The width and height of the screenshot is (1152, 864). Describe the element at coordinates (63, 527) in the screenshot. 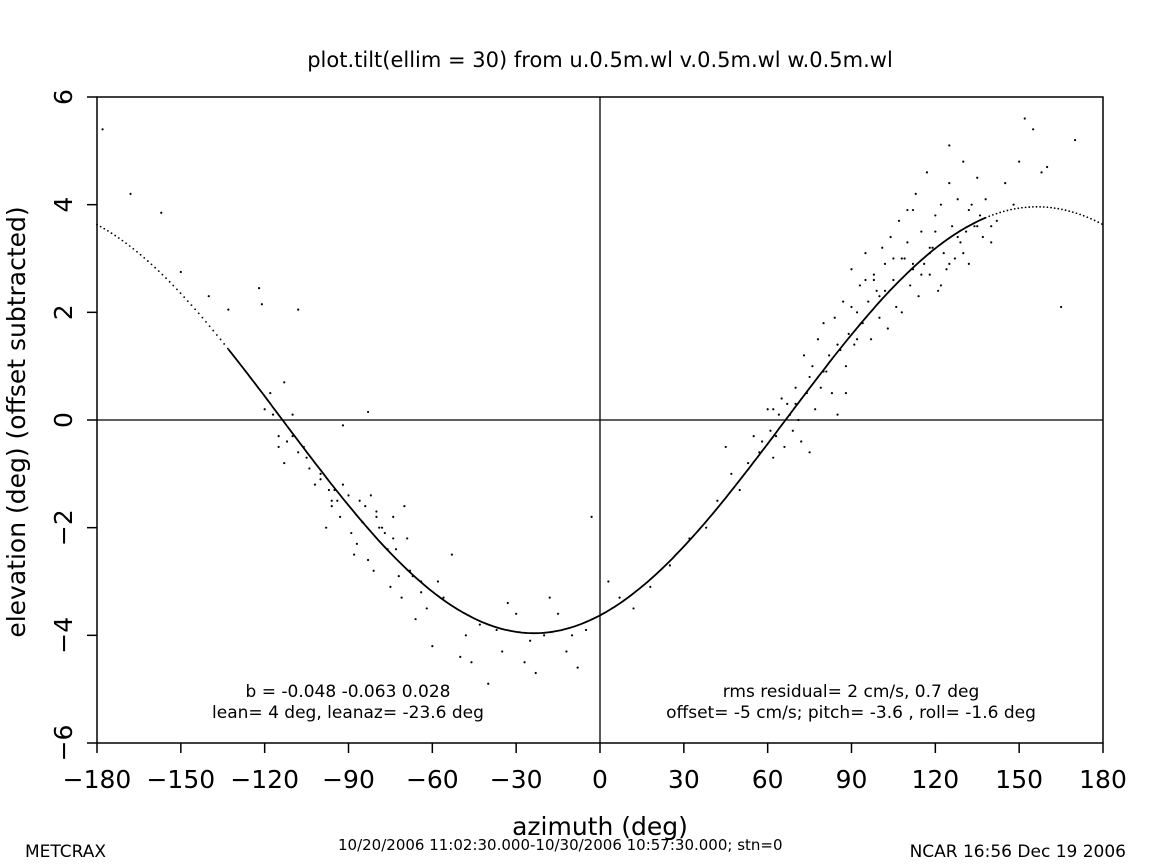

I see `y-tick-label: −2` at that location.